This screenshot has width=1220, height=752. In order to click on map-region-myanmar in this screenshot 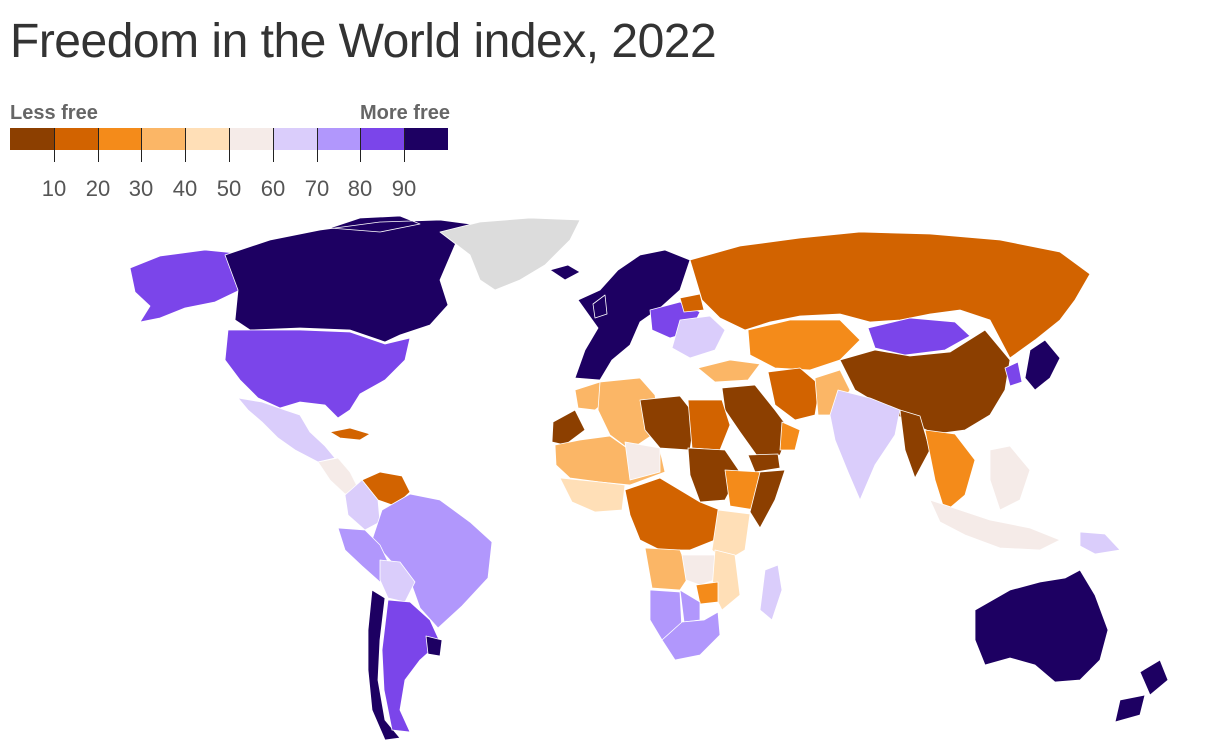, I will do `click(915, 444)`.